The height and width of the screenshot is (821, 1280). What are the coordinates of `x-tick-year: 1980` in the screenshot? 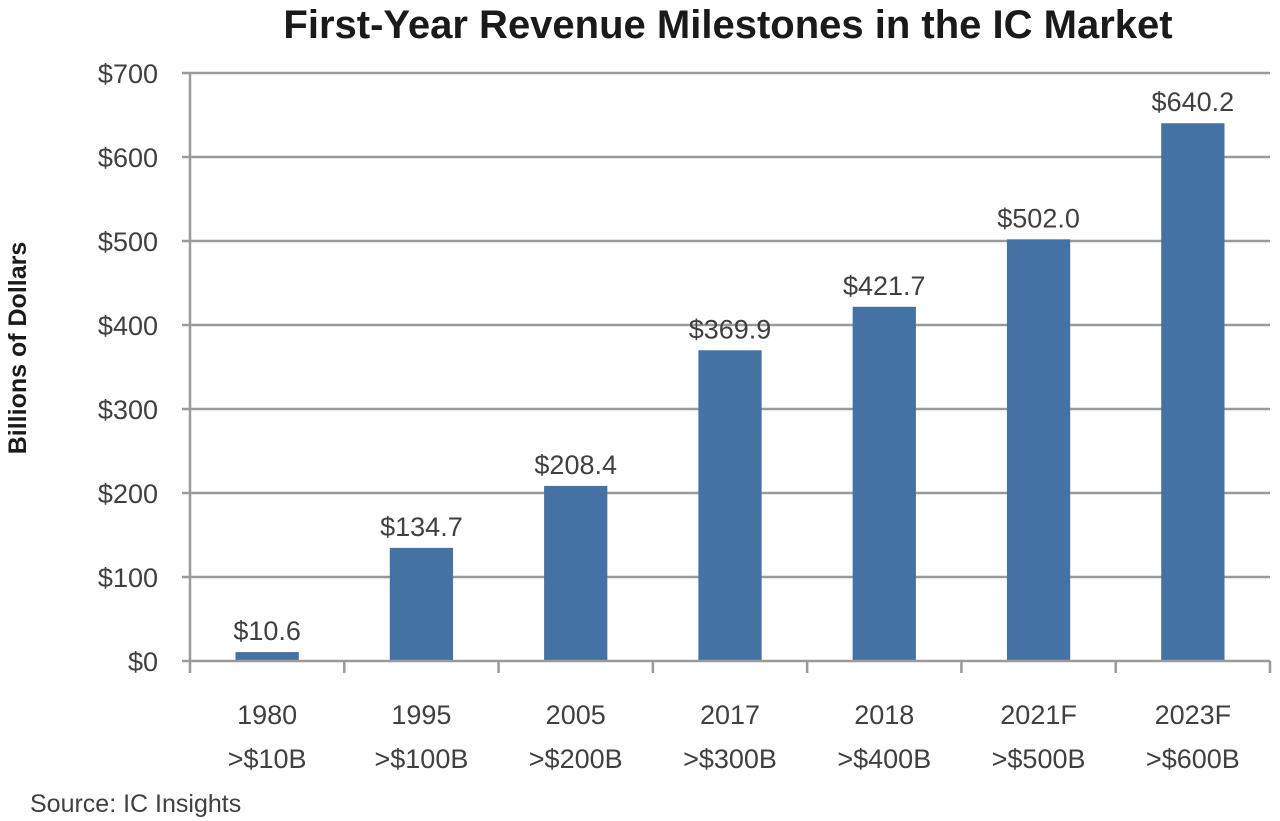 It's located at (267, 715).